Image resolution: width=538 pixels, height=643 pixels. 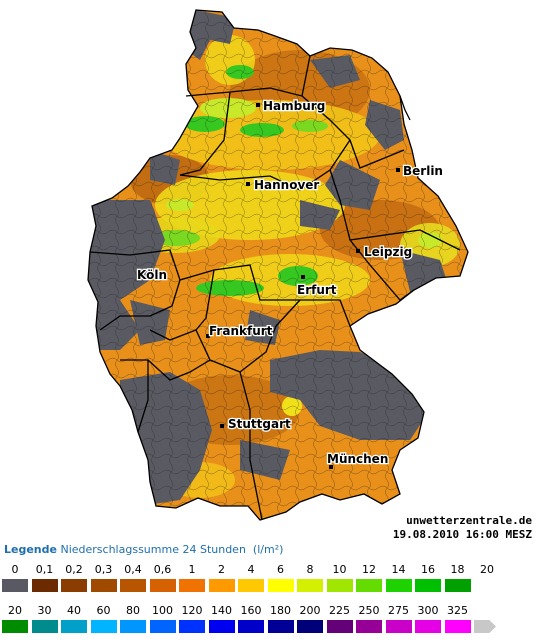 What do you see at coordinates (133, 610) in the screenshot?
I see `legend-label: 80` at bounding box center [133, 610].